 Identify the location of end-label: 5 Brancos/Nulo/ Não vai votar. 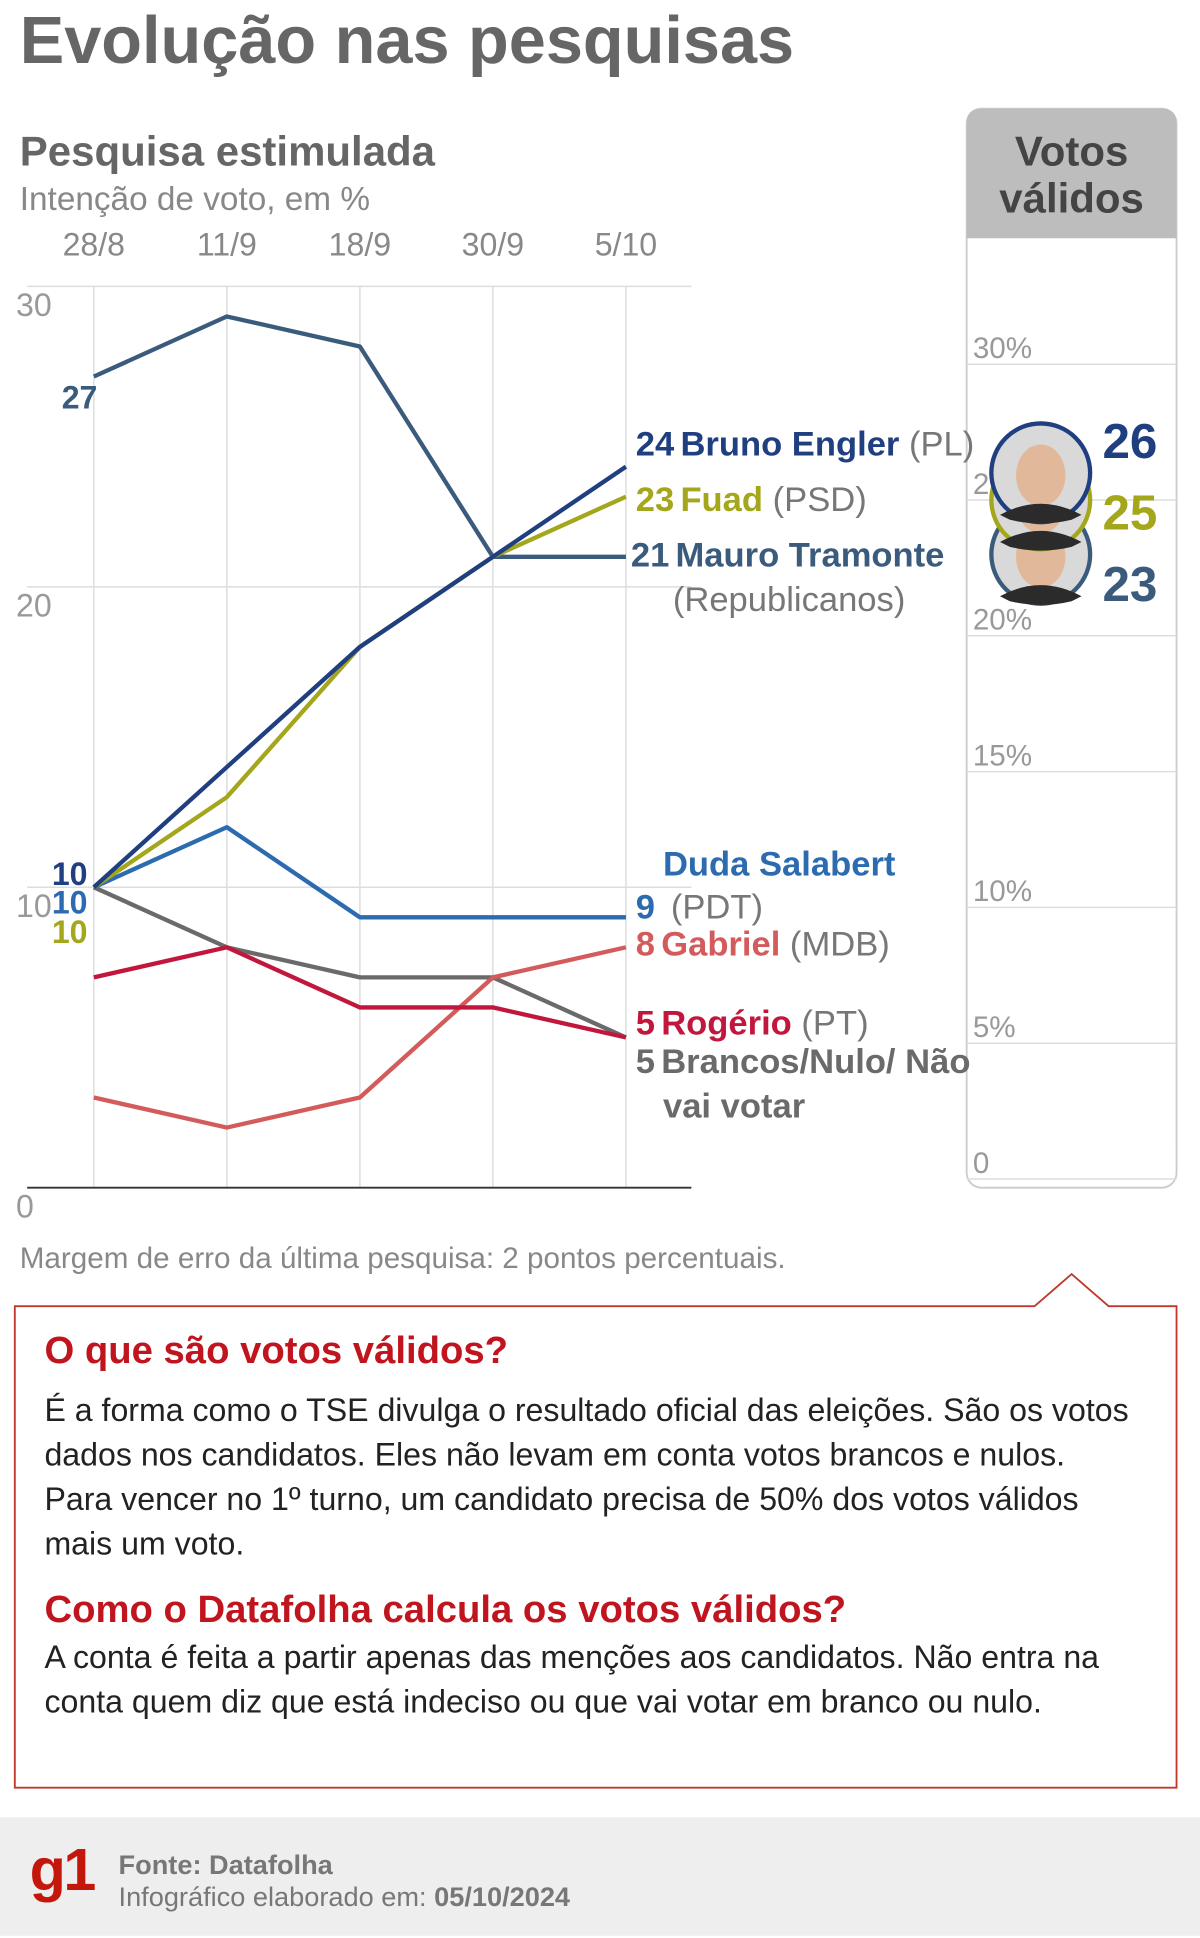
(816, 1084).